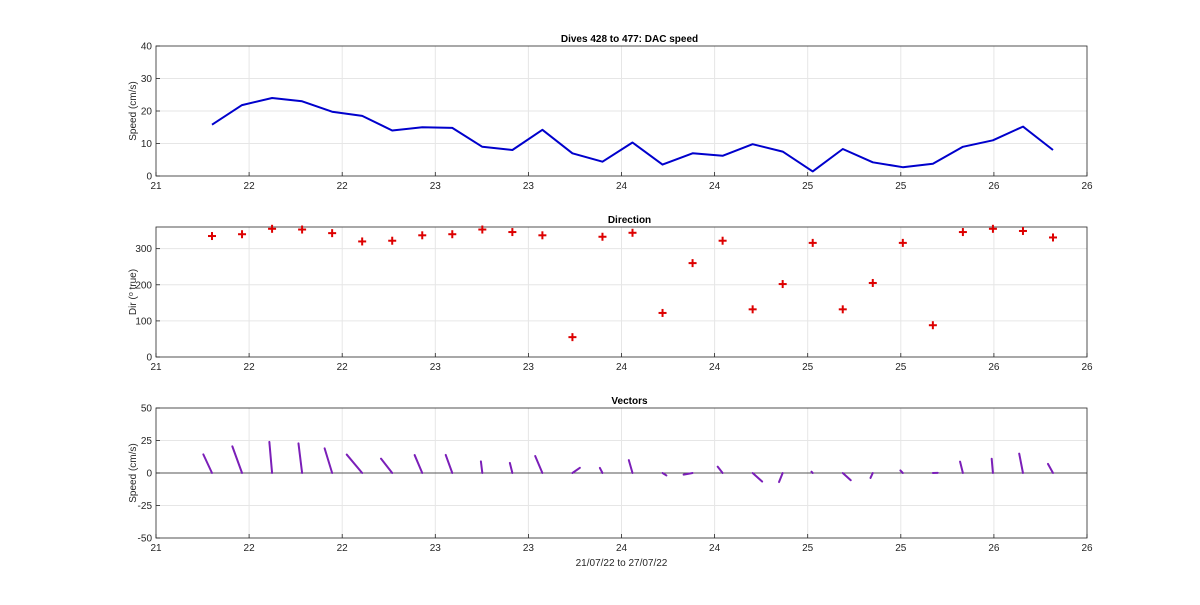 This screenshot has width=1200, height=605. Describe the element at coordinates (147, 112) in the screenshot. I see `y-tick-label: 20` at that location.